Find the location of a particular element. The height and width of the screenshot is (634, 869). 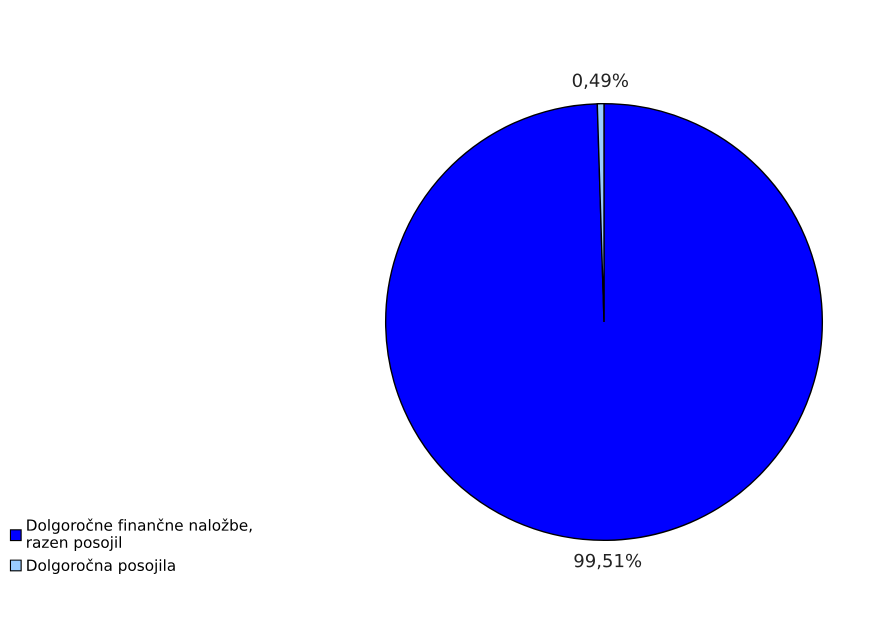

legend-label: Dolgoročne finančne naložbe, razen posojil is located at coordinates (139, 534).